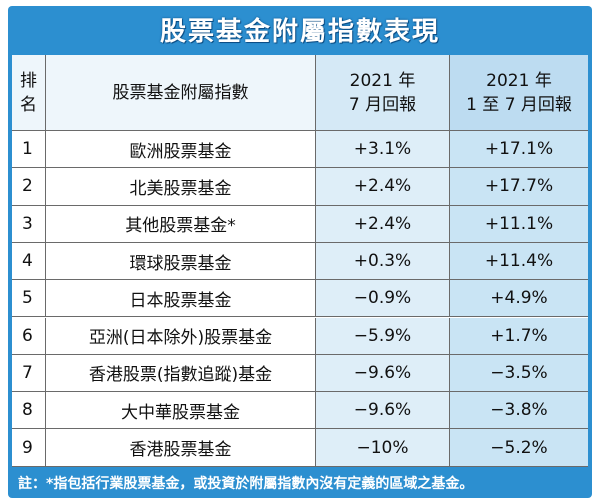 The width and height of the screenshot is (600, 504). Describe the element at coordinates (181, 150) in the screenshot. I see `fund-name-cell: 歐洲股票基金` at that location.